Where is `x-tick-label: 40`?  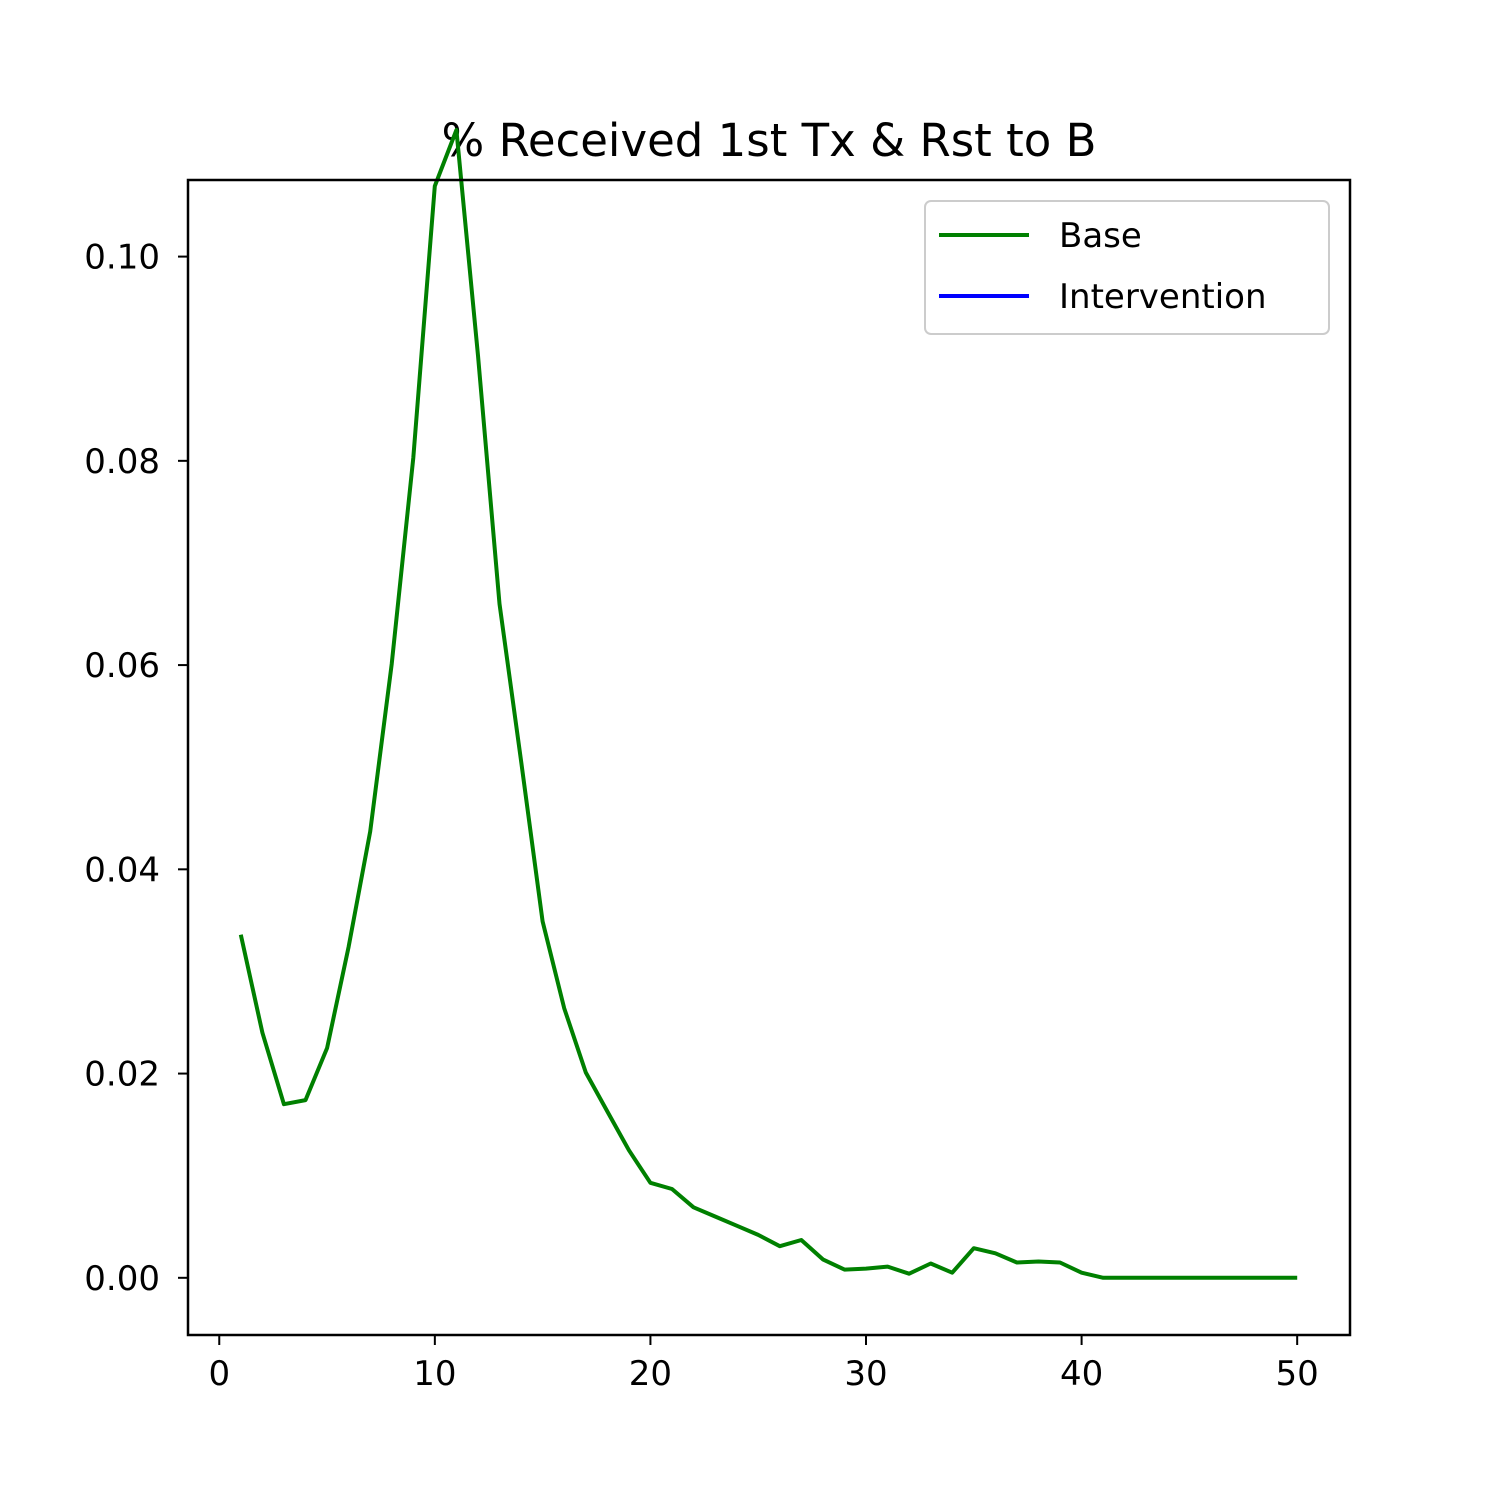 x-tick-label: 40 is located at coordinates (1081, 1374).